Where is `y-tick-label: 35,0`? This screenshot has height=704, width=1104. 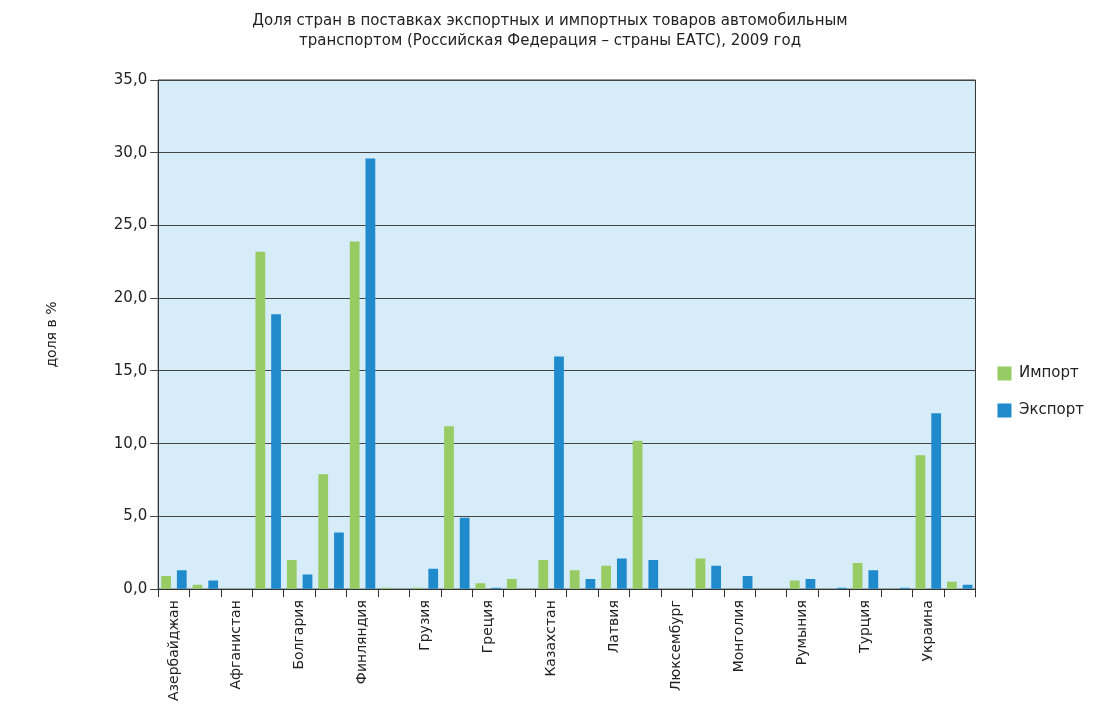 y-tick-label: 35,0 is located at coordinates (130, 78).